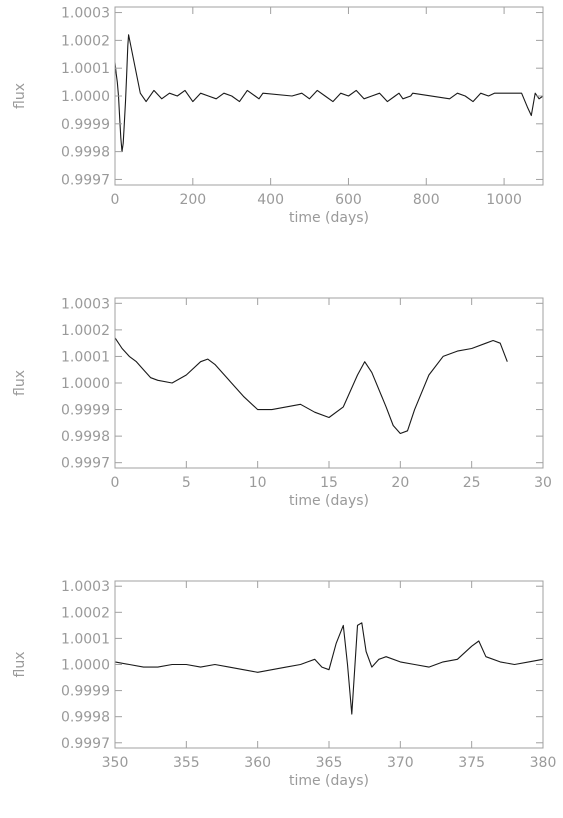 This screenshot has height=818, width=563. What do you see at coordinates (504, 200) in the screenshot?
I see `x-tick-label: 1000` at bounding box center [504, 200].